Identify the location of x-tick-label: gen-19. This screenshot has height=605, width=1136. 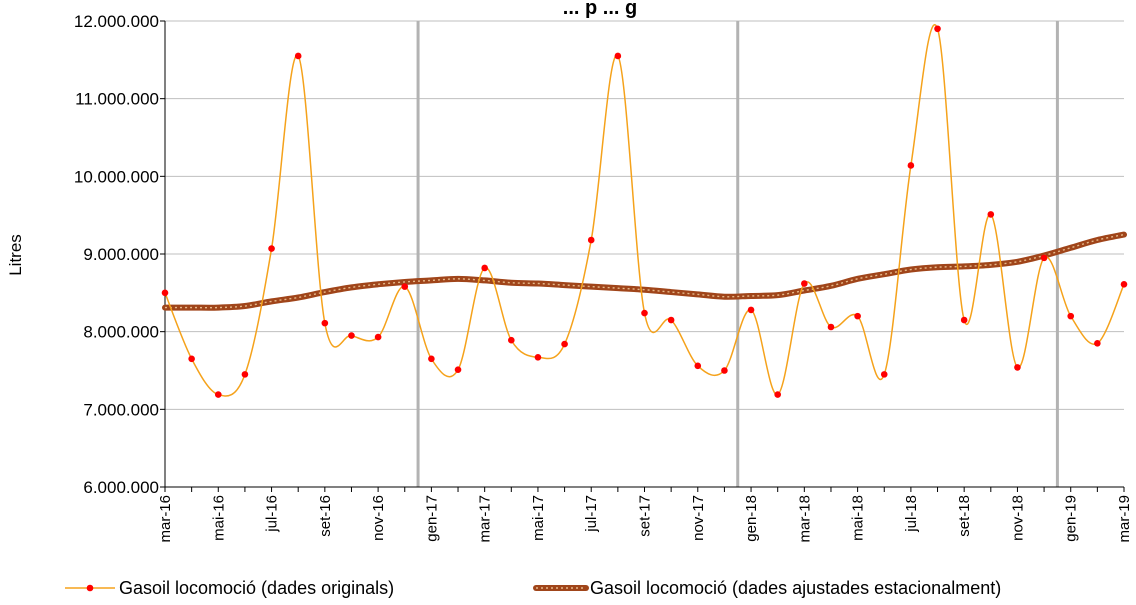
(1071, 518).